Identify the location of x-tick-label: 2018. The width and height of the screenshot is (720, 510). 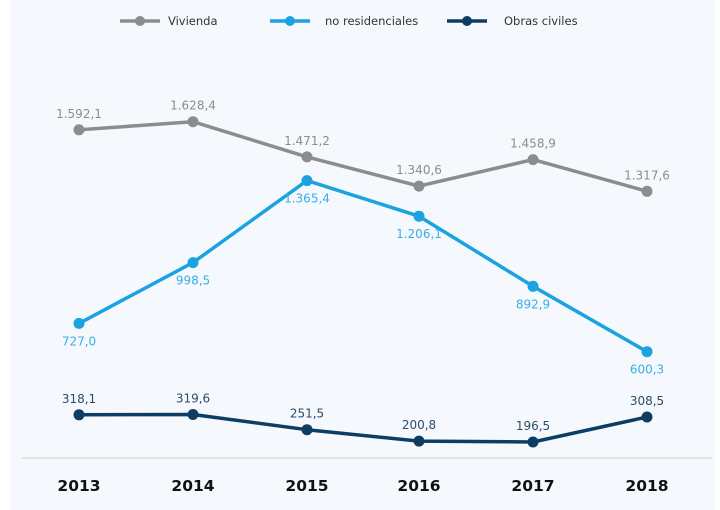
(646, 486).